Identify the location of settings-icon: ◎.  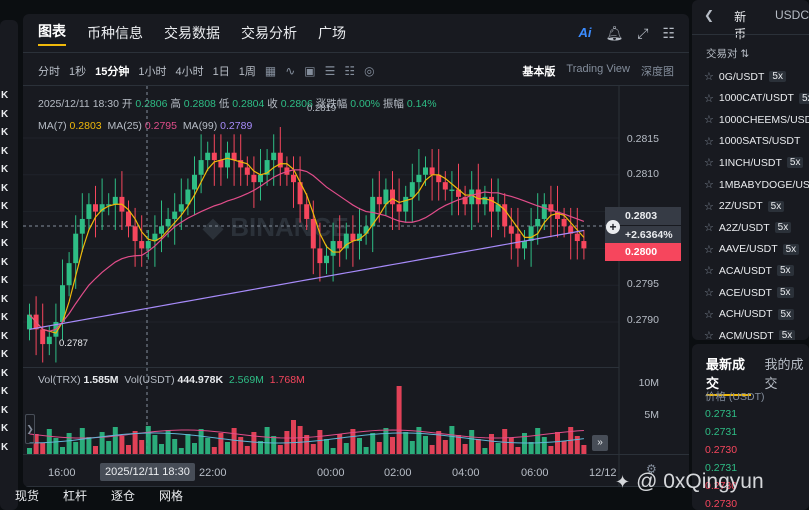
(369, 71).